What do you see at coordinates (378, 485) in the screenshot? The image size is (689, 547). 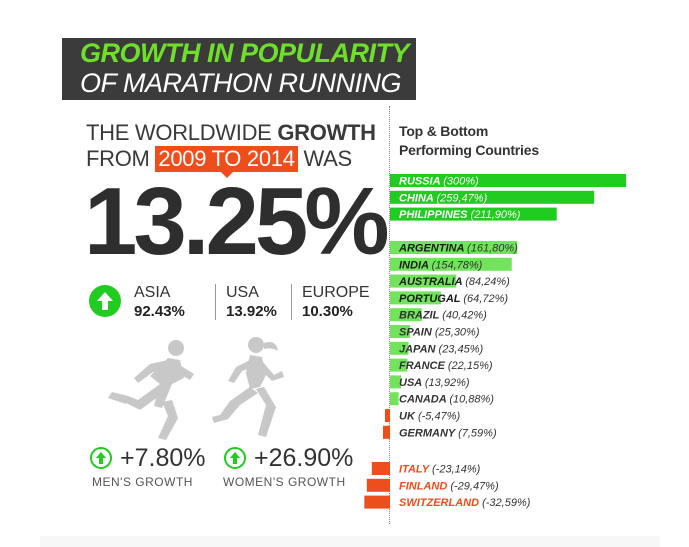 I see `bar-finland` at bounding box center [378, 485].